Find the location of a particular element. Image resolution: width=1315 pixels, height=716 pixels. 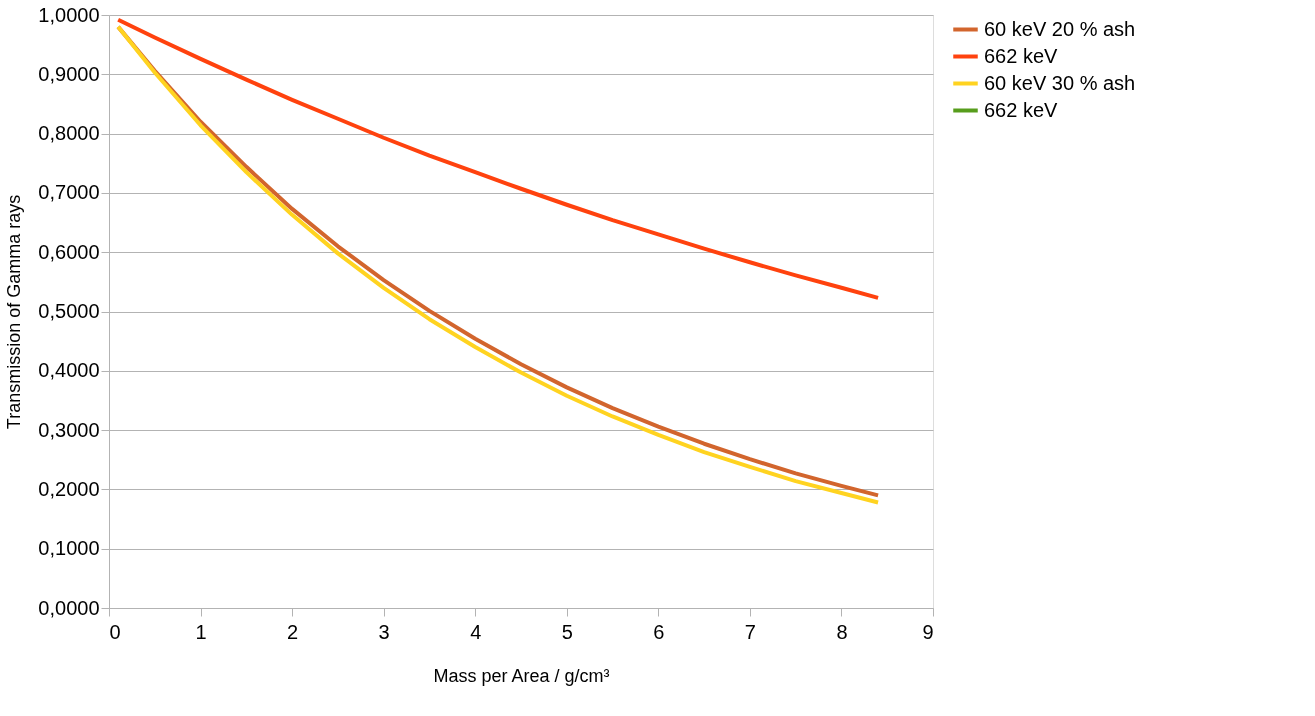

x-axis-title: Mass per Area / g/cm³ is located at coordinates (521, 675).